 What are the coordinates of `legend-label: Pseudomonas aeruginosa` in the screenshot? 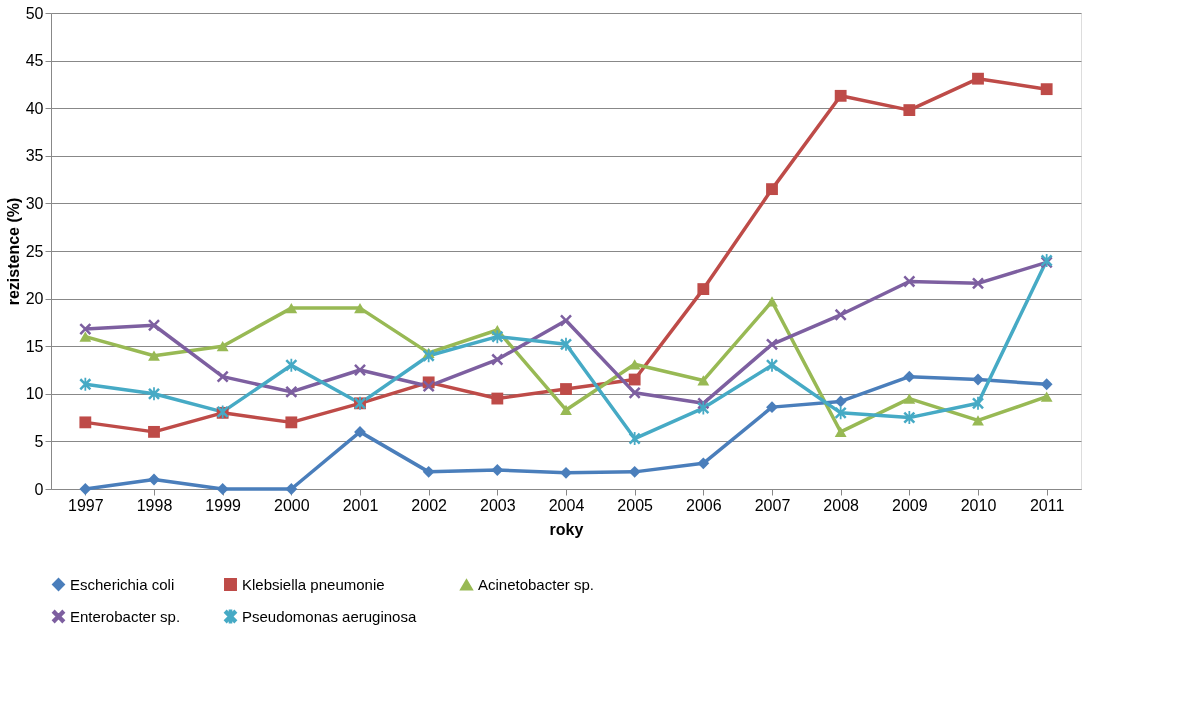 It's located at (329, 616).